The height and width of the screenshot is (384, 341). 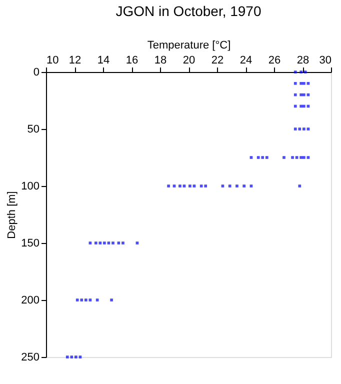 What do you see at coordinates (274, 60) in the screenshot?
I see `x-tick-label: 26` at bounding box center [274, 60].